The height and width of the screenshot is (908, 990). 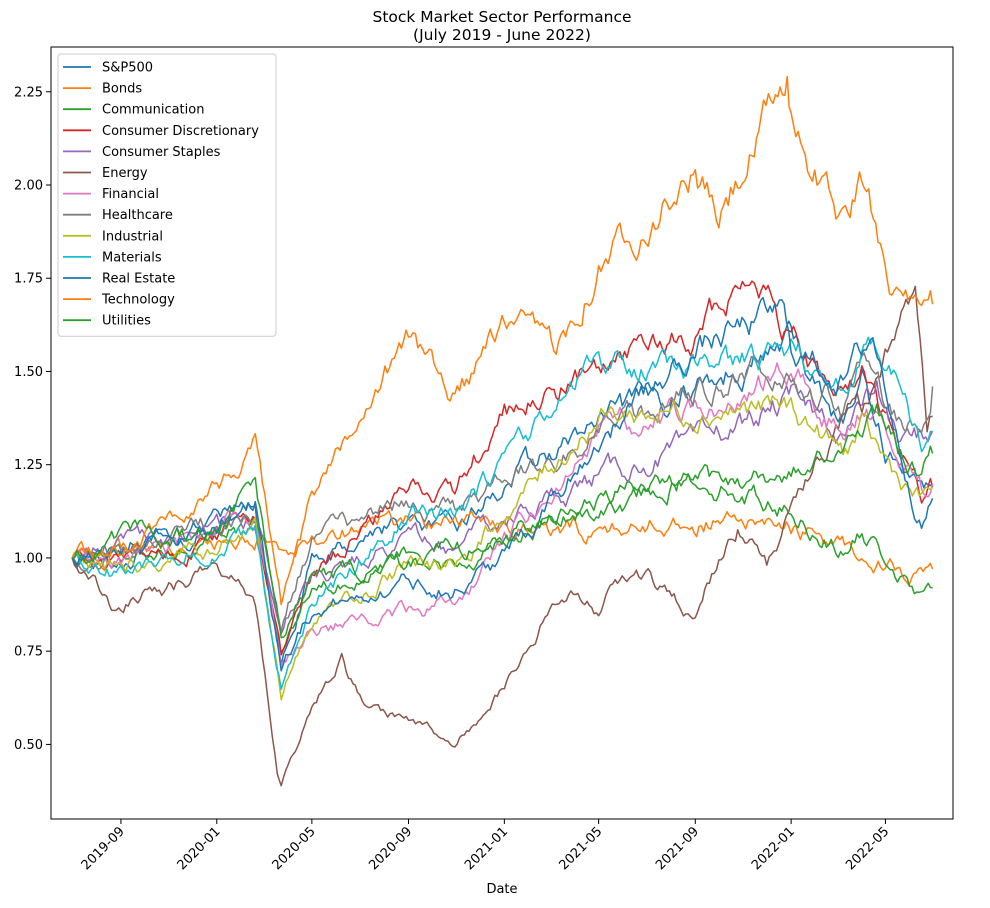 What do you see at coordinates (130, 194) in the screenshot?
I see `legend-entry: Financial` at bounding box center [130, 194].